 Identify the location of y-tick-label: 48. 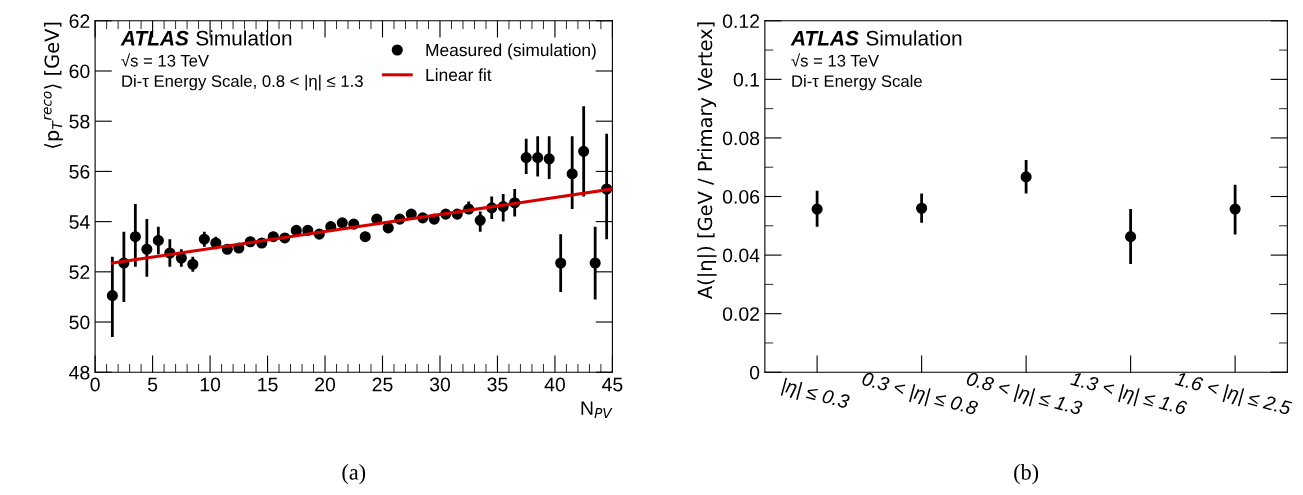
(79, 372).